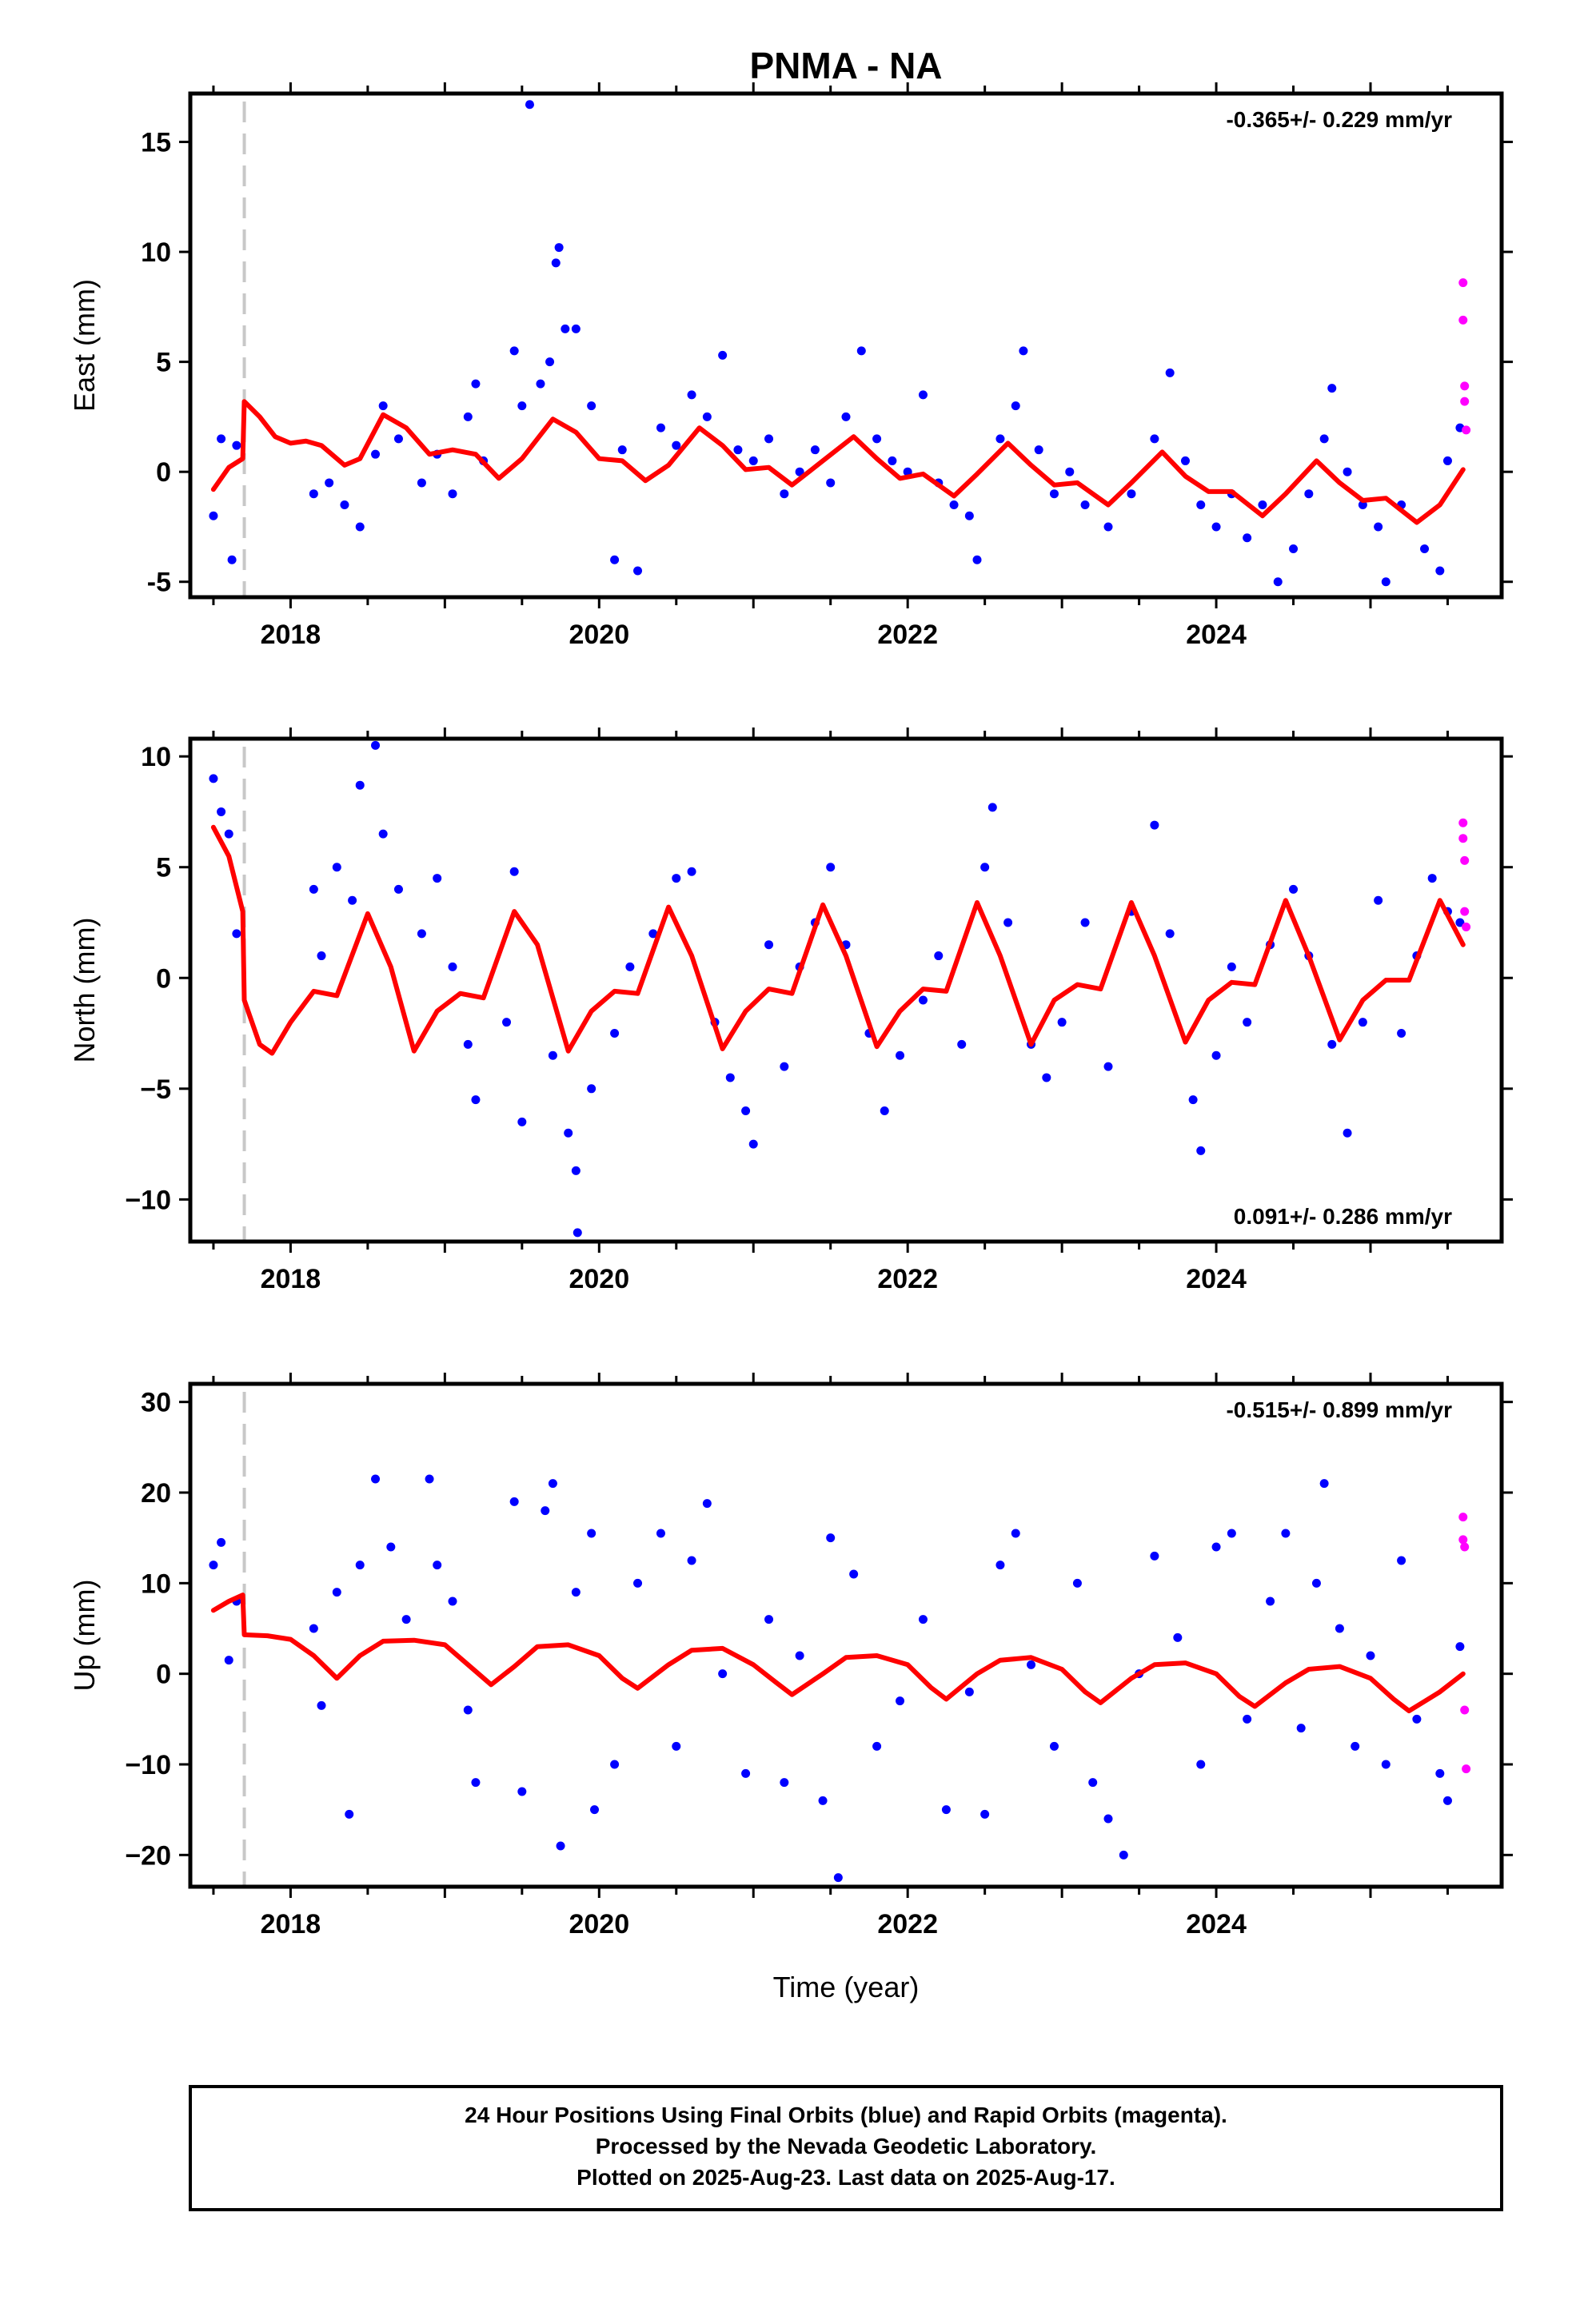 This screenshot has width=1580, height=2324. I want to click on east-x-tick-label: 2024, so click(1216, 635).